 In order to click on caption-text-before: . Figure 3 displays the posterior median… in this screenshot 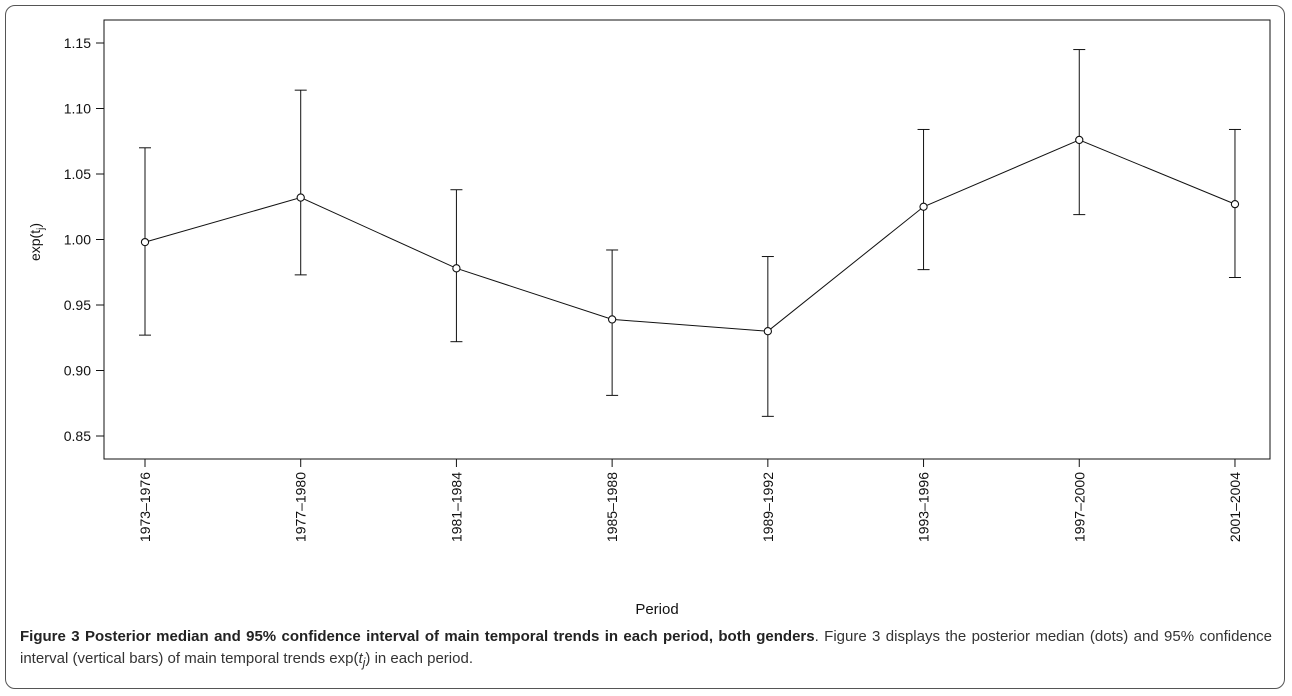, I will do `click(646, 647)`.